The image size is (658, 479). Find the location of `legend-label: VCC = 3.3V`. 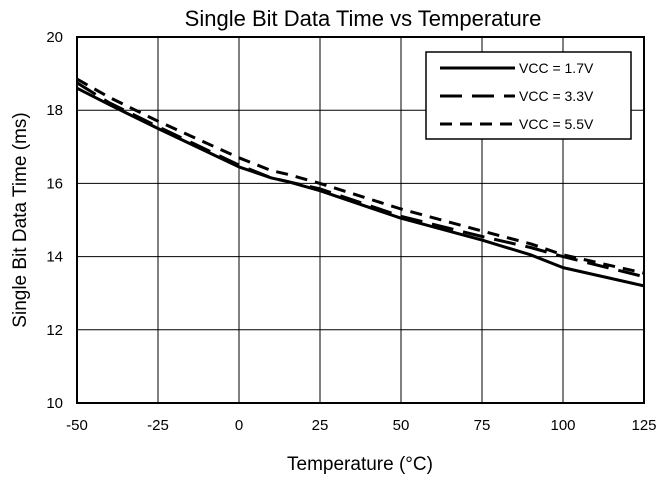

legend-label: VCC = 3.3V is located at coordinates (556, 96).